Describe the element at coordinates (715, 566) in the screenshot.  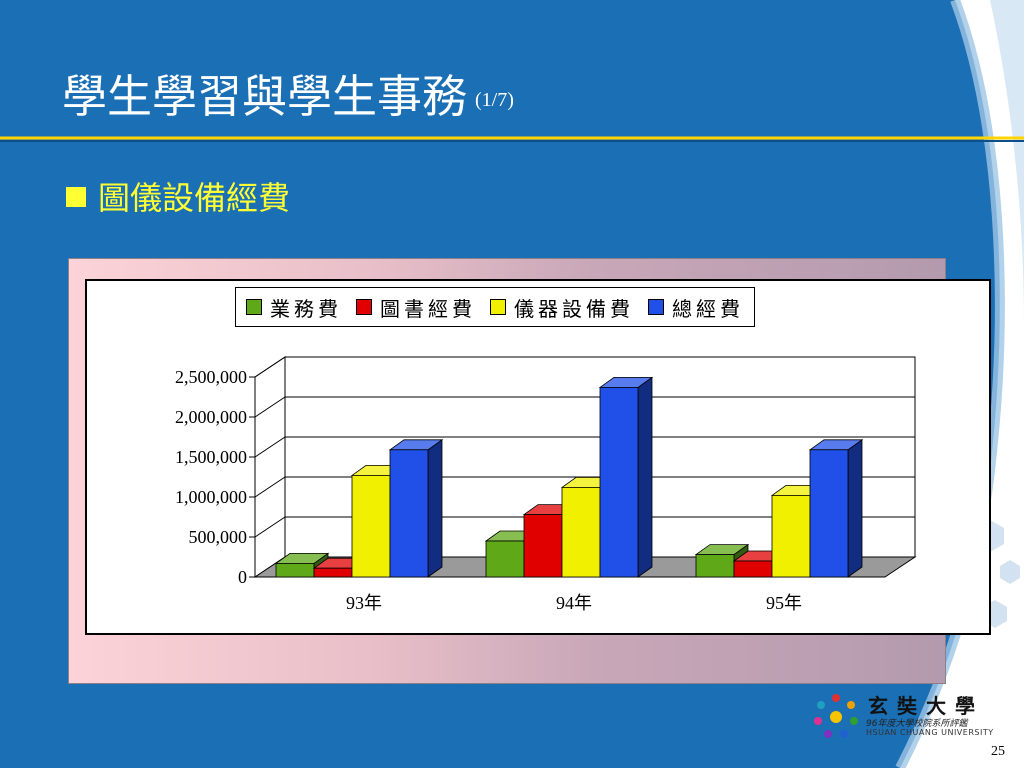
I see `bar-95年-業務費` at that location.